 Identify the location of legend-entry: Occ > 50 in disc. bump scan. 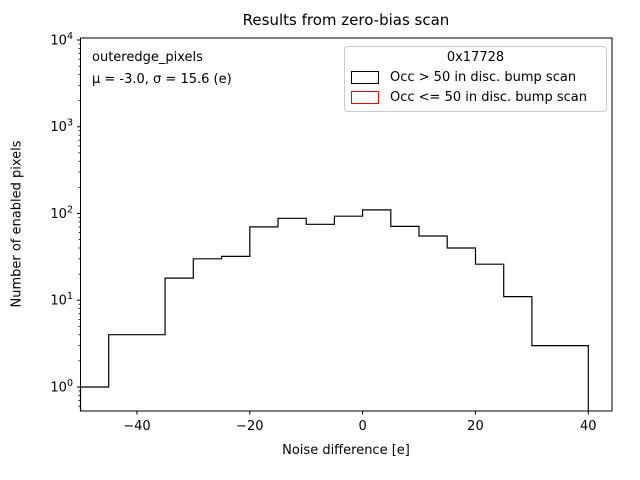
(475, 77).